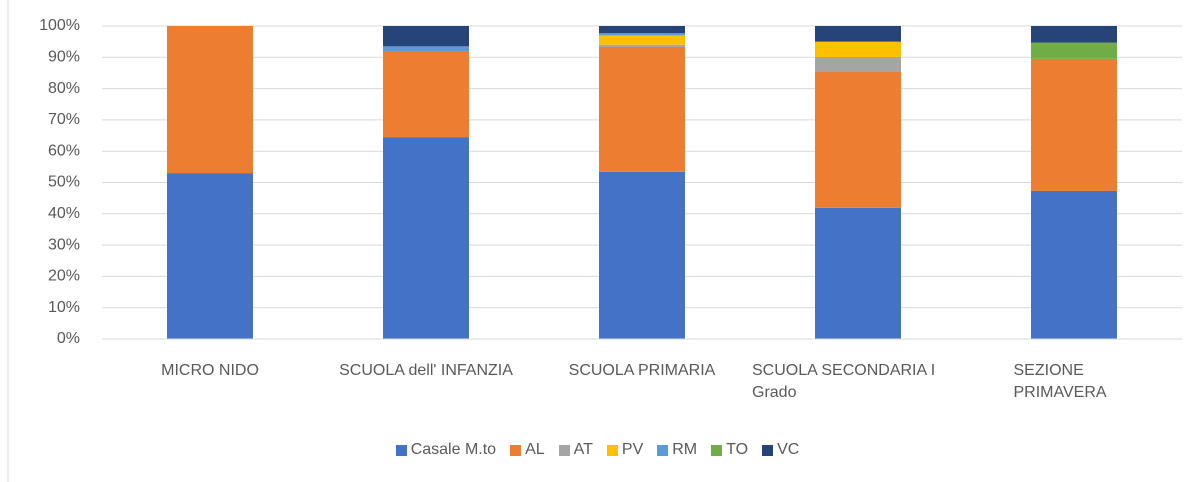 The image size is (1195, 482). What do you see at coordinates (632, 449) in the screenshot?
I see `legend-label: PV` at bounding box center [632, 449].